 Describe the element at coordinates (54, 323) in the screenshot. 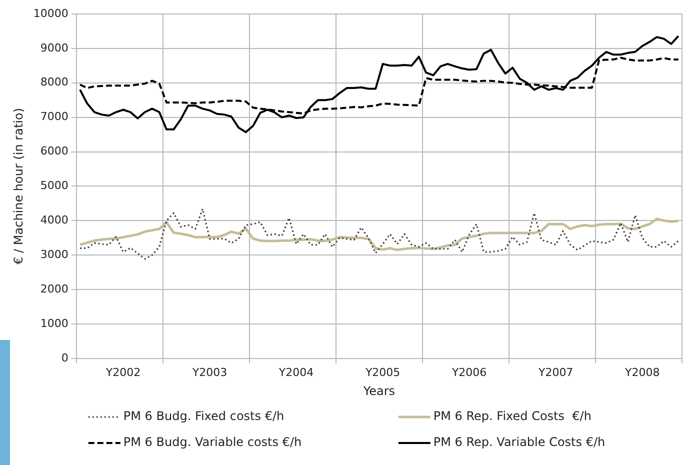

I see `y-tick-label: 1000` at that location.